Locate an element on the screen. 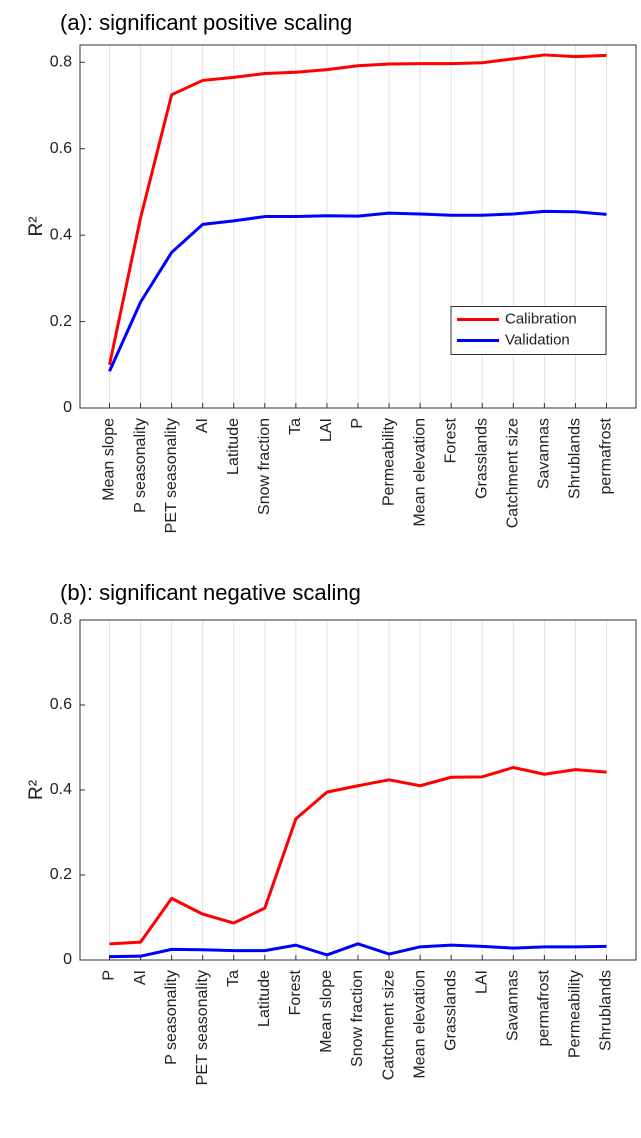 Image resolution: width=641 pixels, height=1138 pixels. legend-label: Validation is located at coordinates (537, 339).